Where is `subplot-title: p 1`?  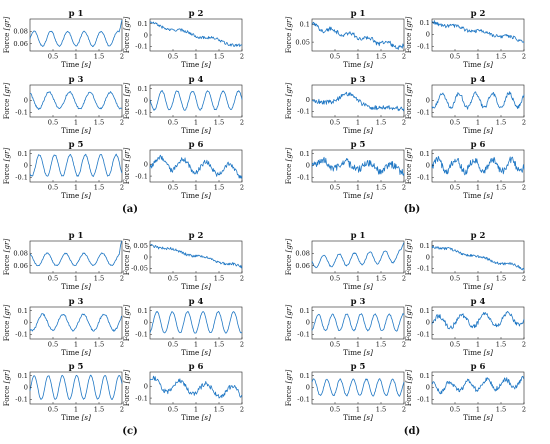 subplot-title: p 1 is located at coordinates (358, 236).